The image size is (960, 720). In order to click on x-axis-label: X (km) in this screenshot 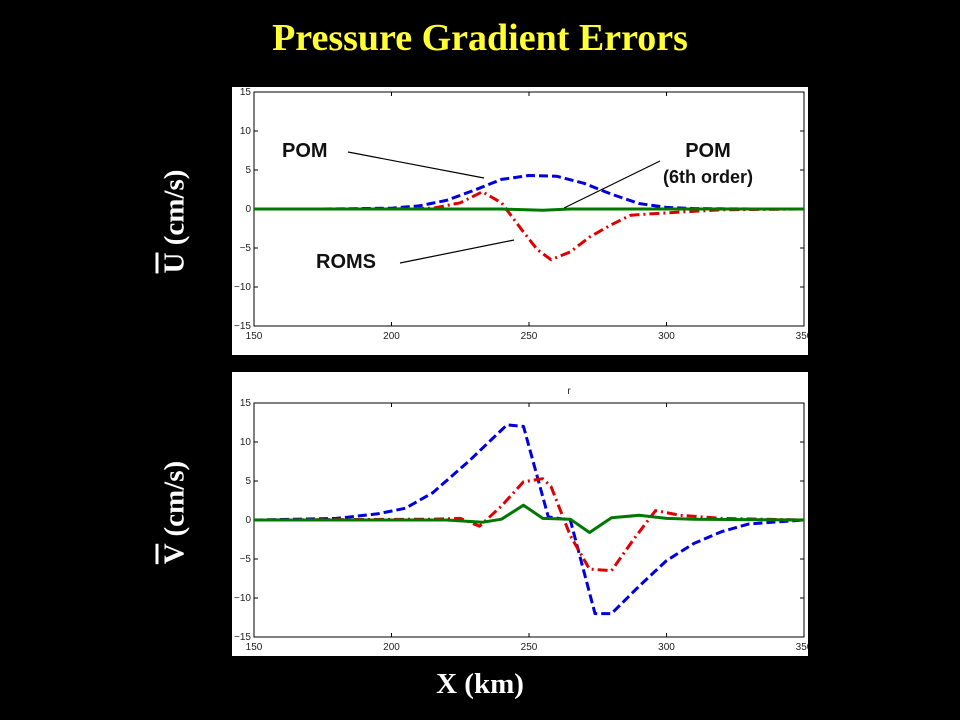, I will do `click(480, 684)`.